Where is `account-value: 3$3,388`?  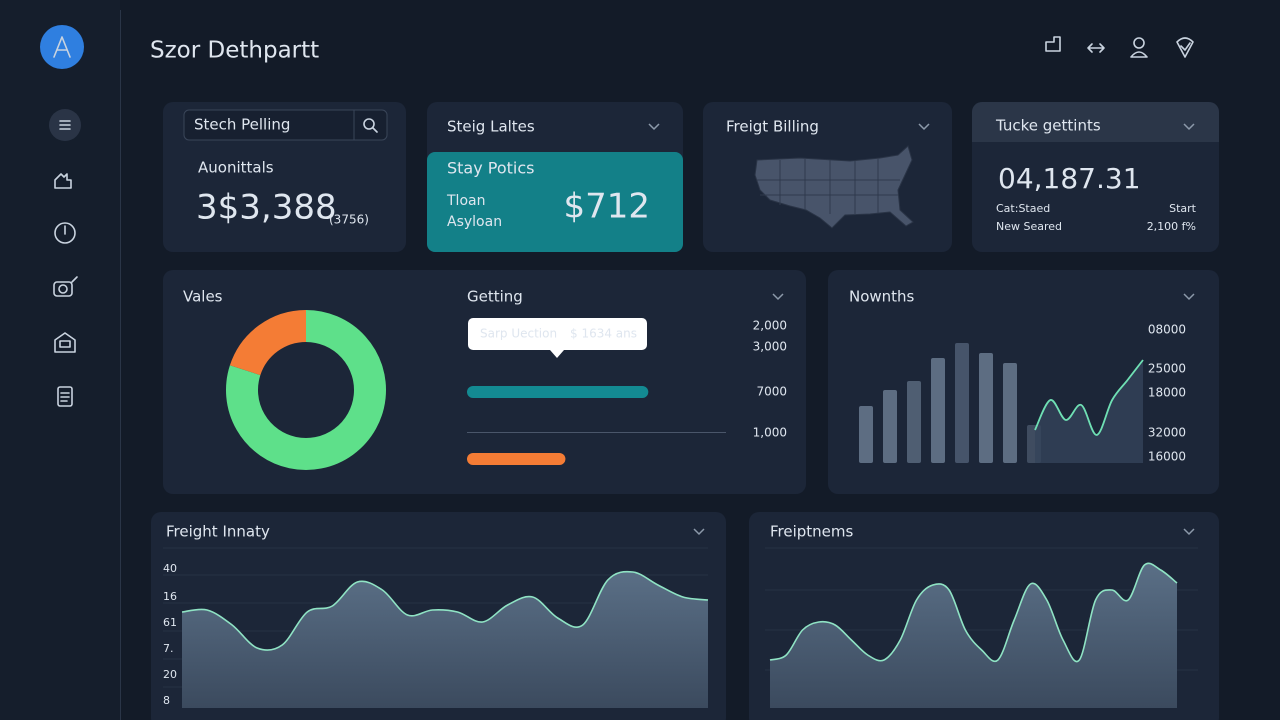
account-value: 3$3,388 is located at coordinates (266, 208).